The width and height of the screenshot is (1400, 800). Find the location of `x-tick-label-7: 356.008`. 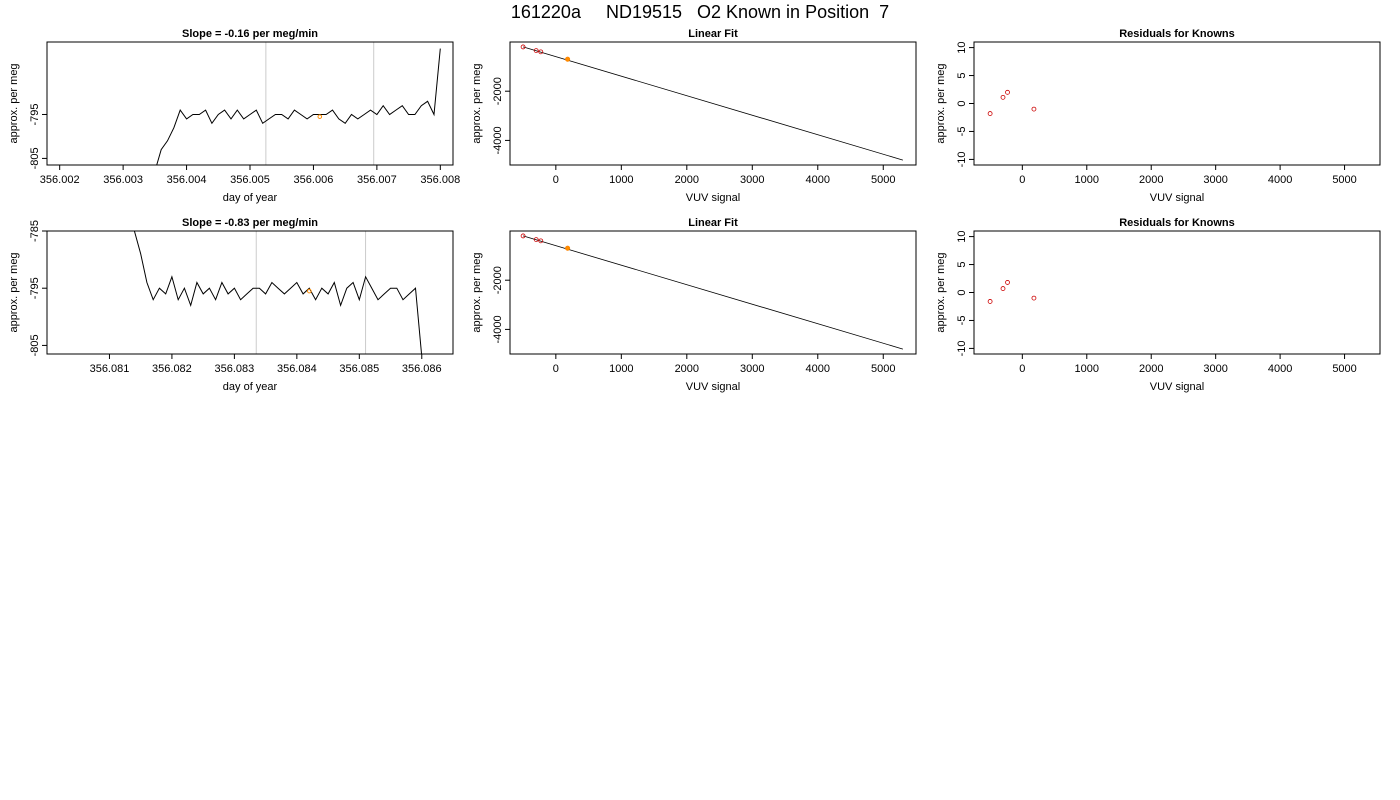

x-tick-label-7: 356.008 is located at coordinates (440, 180).